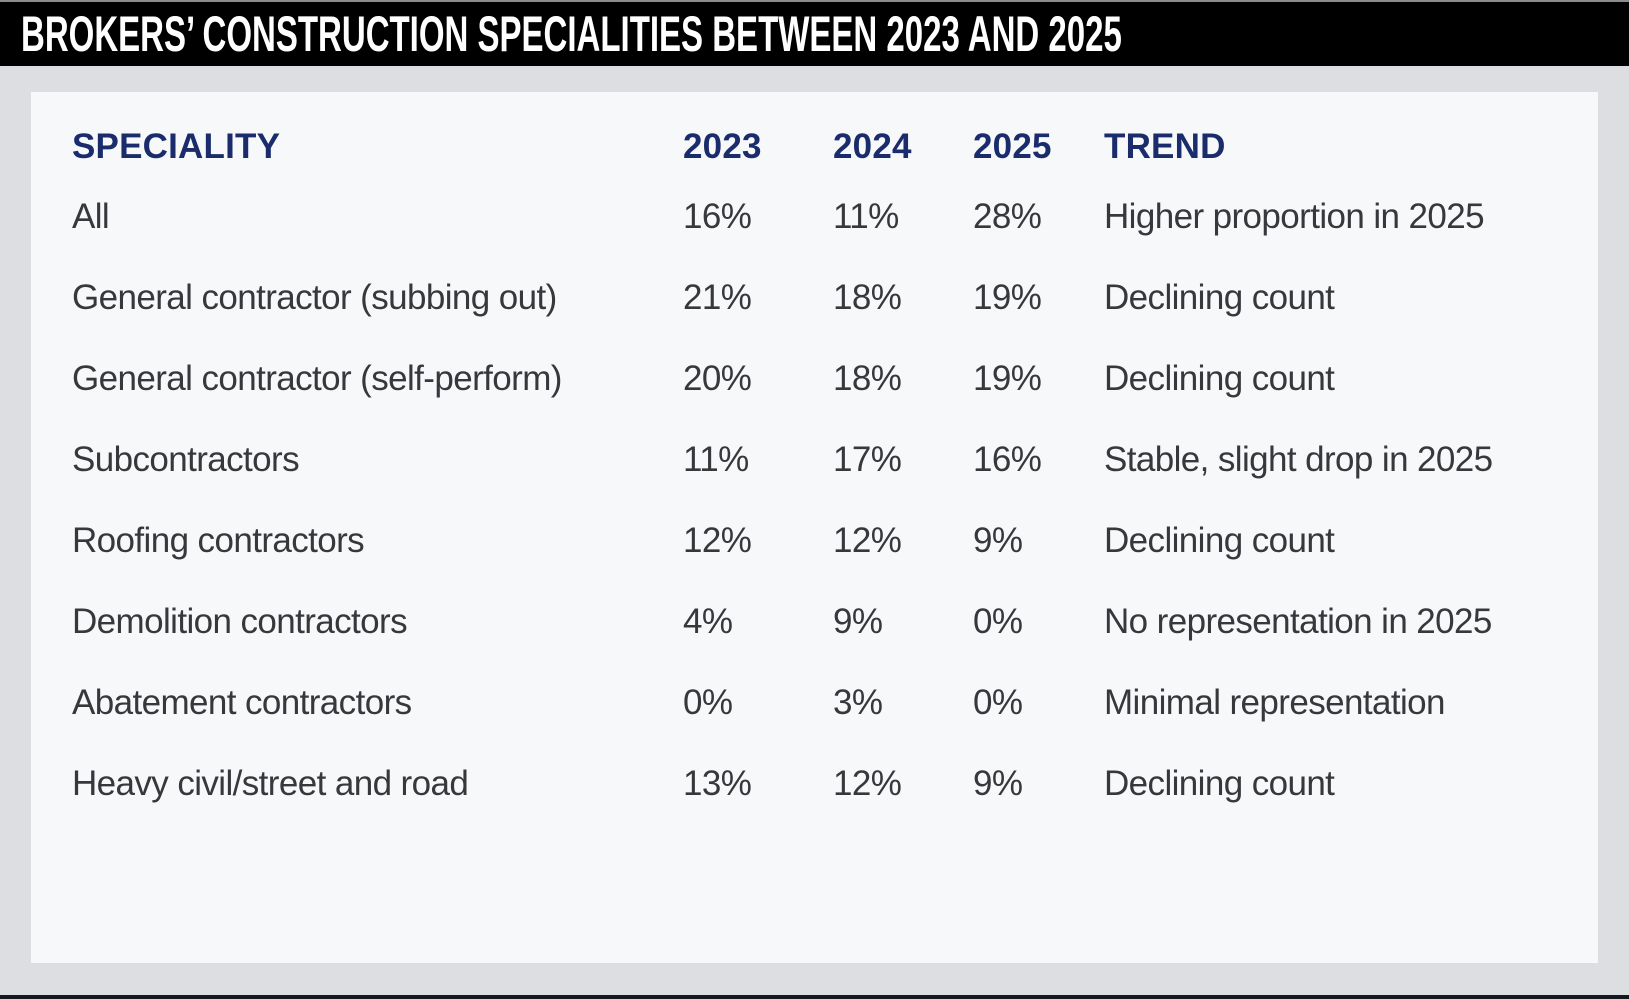  Describe the element at coordinates (872, 146) in the screenshot. I see `header-2024: 2024` at that location.